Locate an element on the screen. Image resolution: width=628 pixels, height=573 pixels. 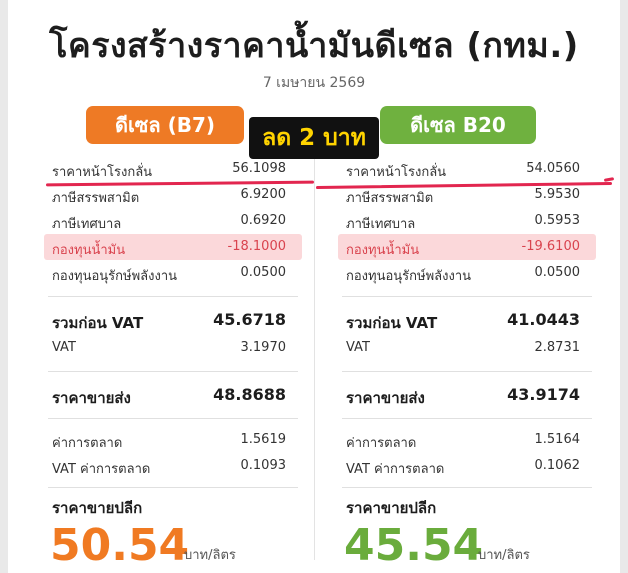
b20-row-conservation-fund: กองทุนอนุรักษ์พลังงาน 0.0500 is located at coordinates (467, 273).